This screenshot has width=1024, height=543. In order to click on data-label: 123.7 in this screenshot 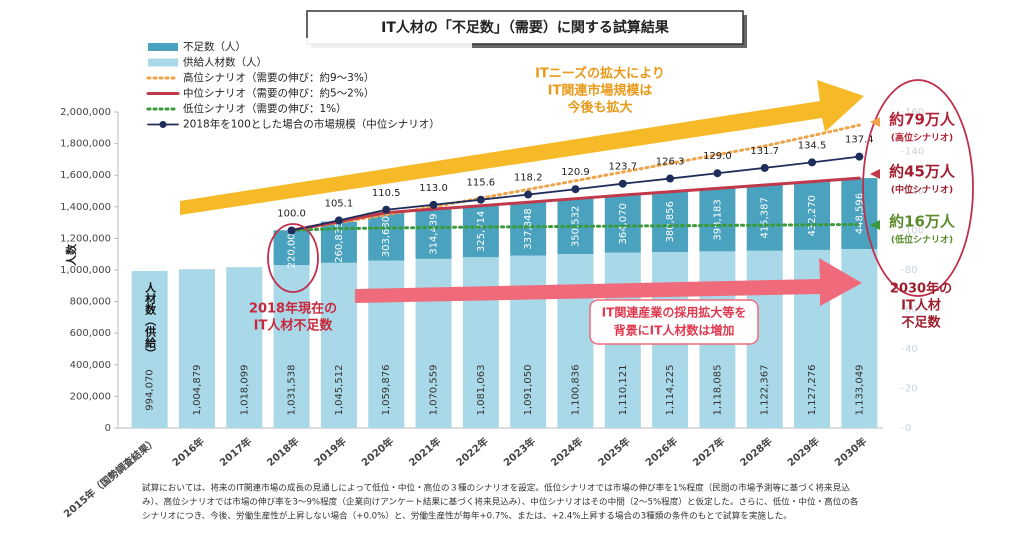, I will do `click(622, 167)`.